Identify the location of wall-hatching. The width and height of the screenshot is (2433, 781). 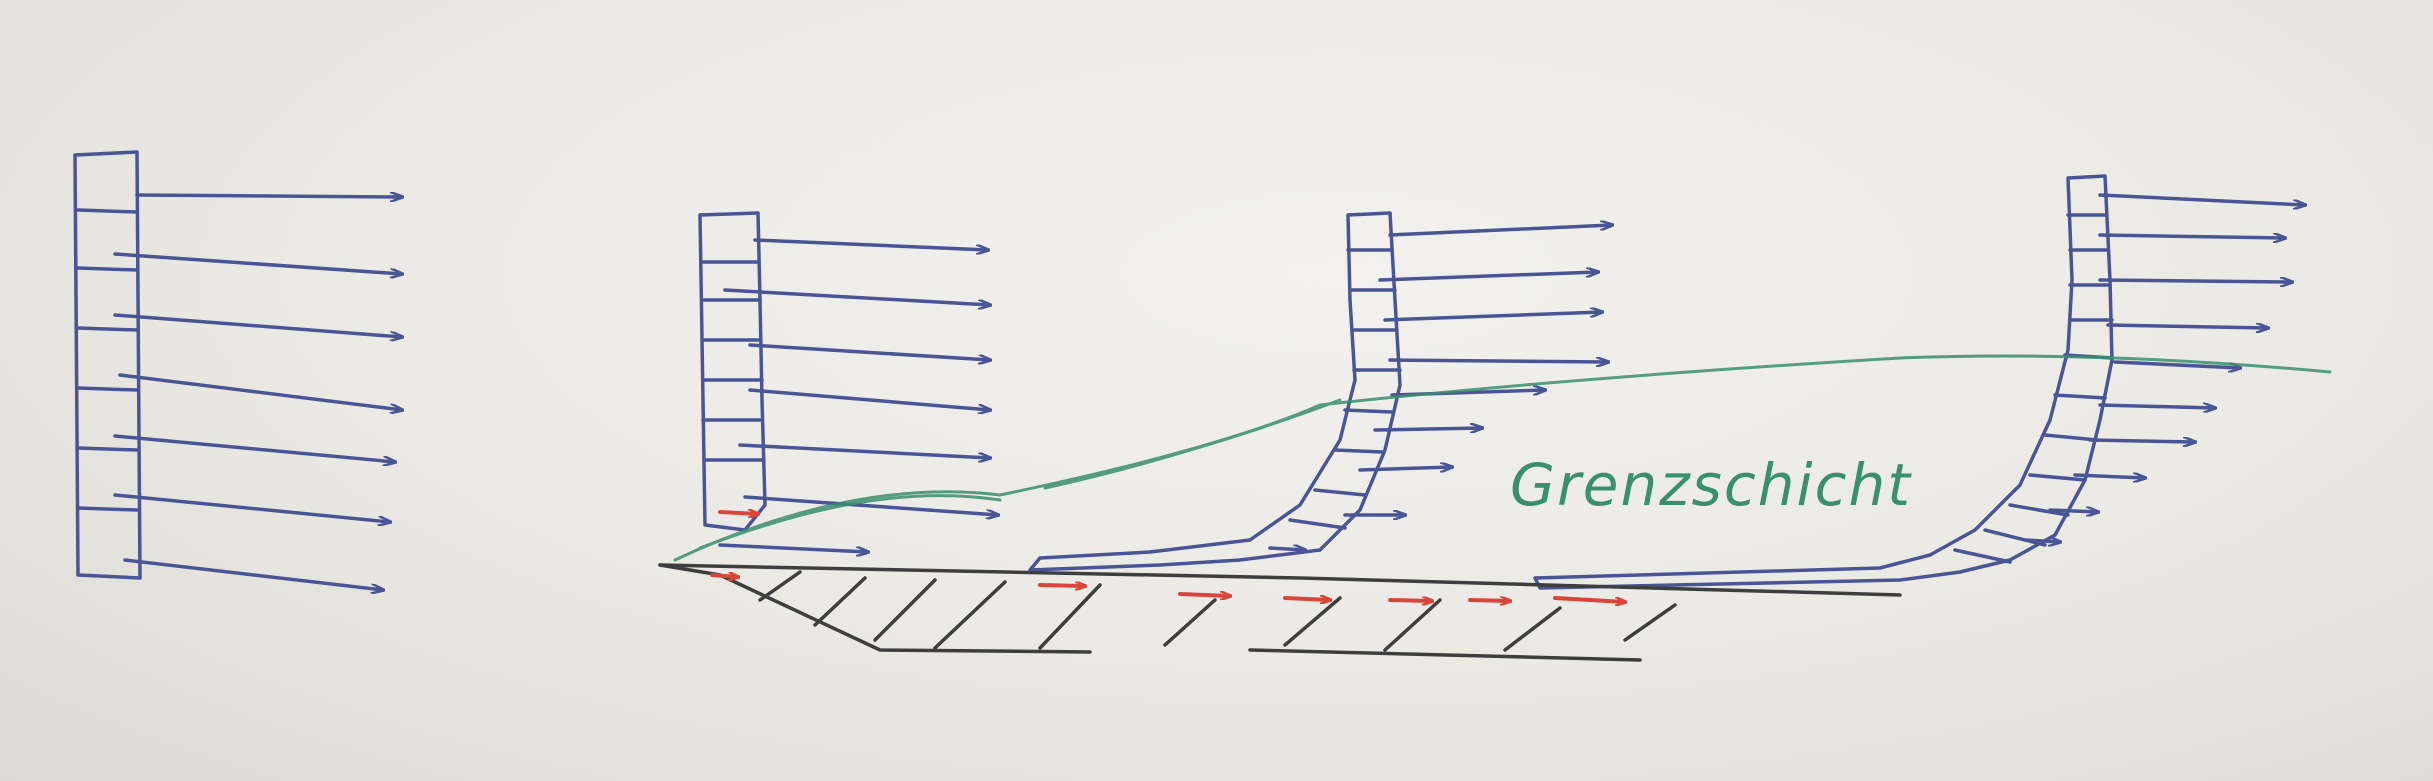
(1217, 611).